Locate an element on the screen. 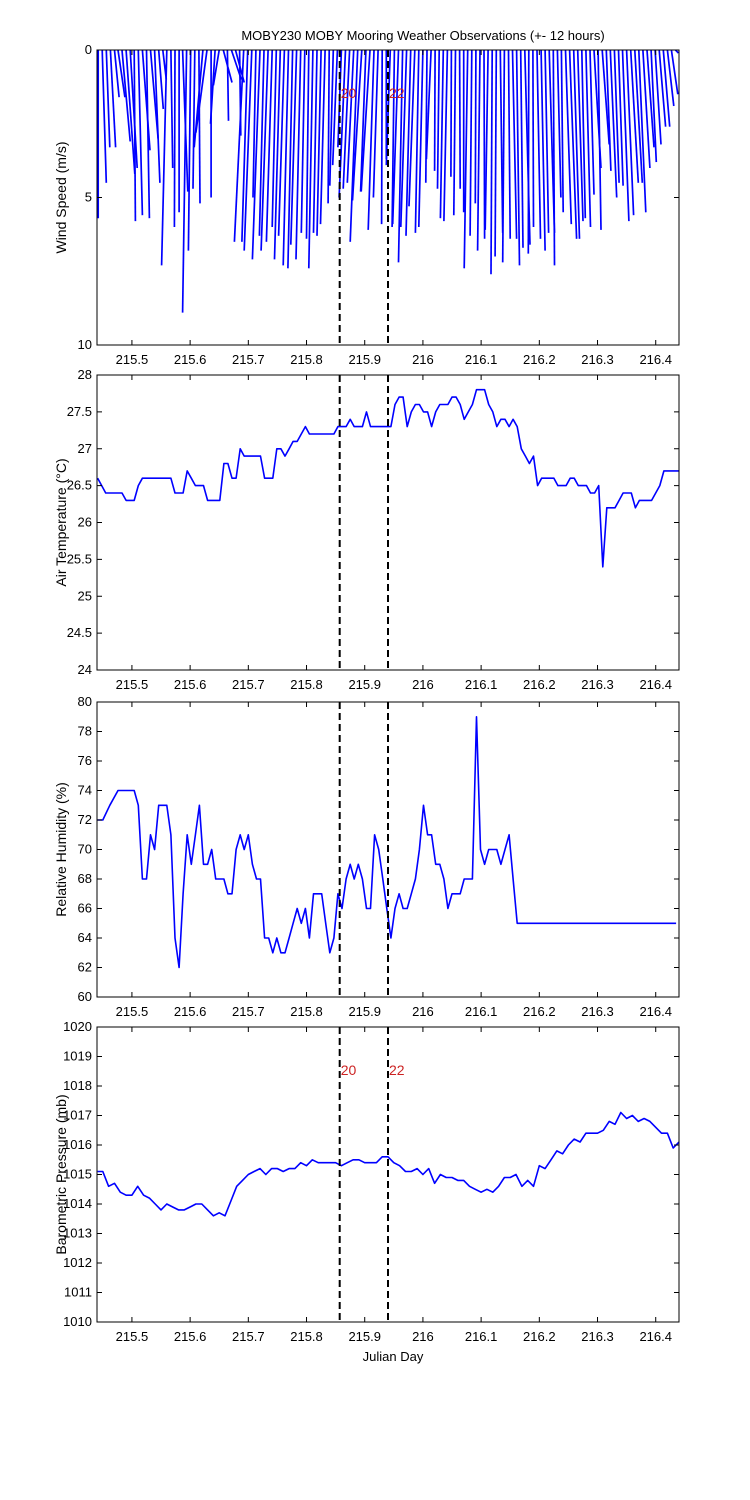  y-tick-label: 72 is located at coordinates (85, 819).